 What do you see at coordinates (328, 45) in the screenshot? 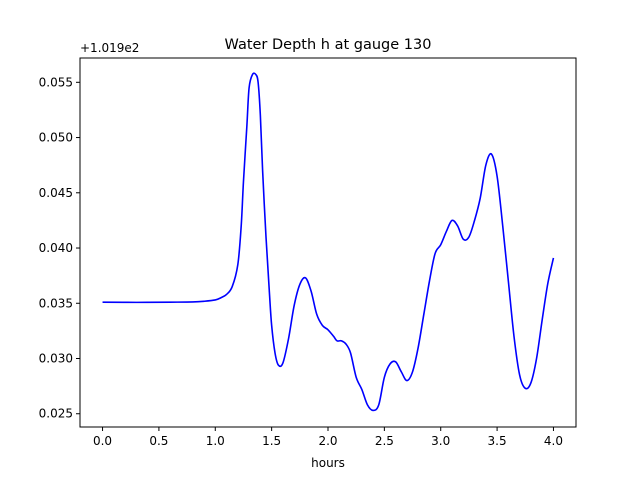
I see `chart-title: Water Depth h at gauge 130` at bounding box center [328, 45].